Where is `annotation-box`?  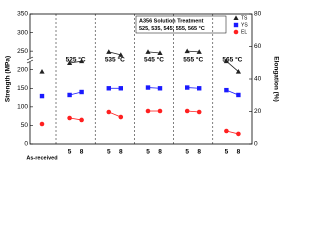
annotation-box is located at coordinates (181, 24).